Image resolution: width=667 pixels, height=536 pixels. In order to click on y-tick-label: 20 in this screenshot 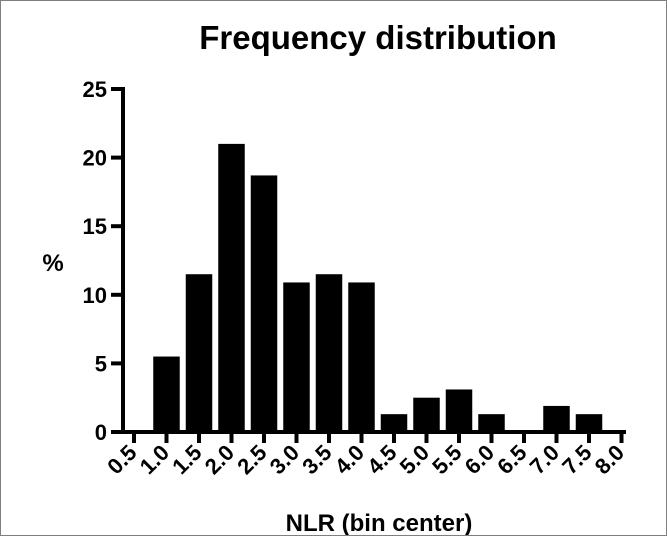, I will do `click(95, 158)`.